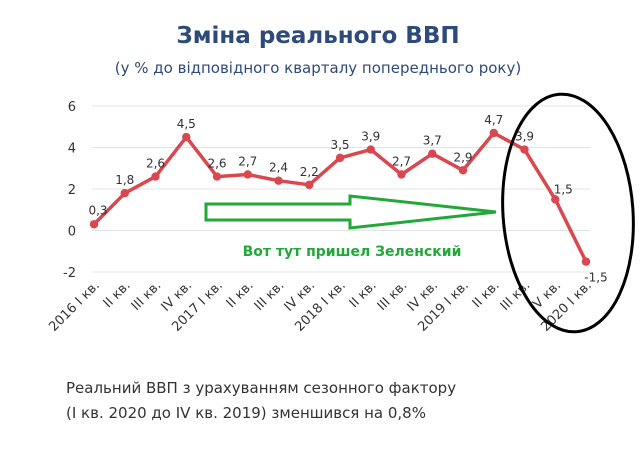 Image resolution: width=640 pixels, height=452 pixels. What do you see at coordinates (568, 213) in the screenshot?
I see `highlight-ellipse` at bounding box center [568, 213].